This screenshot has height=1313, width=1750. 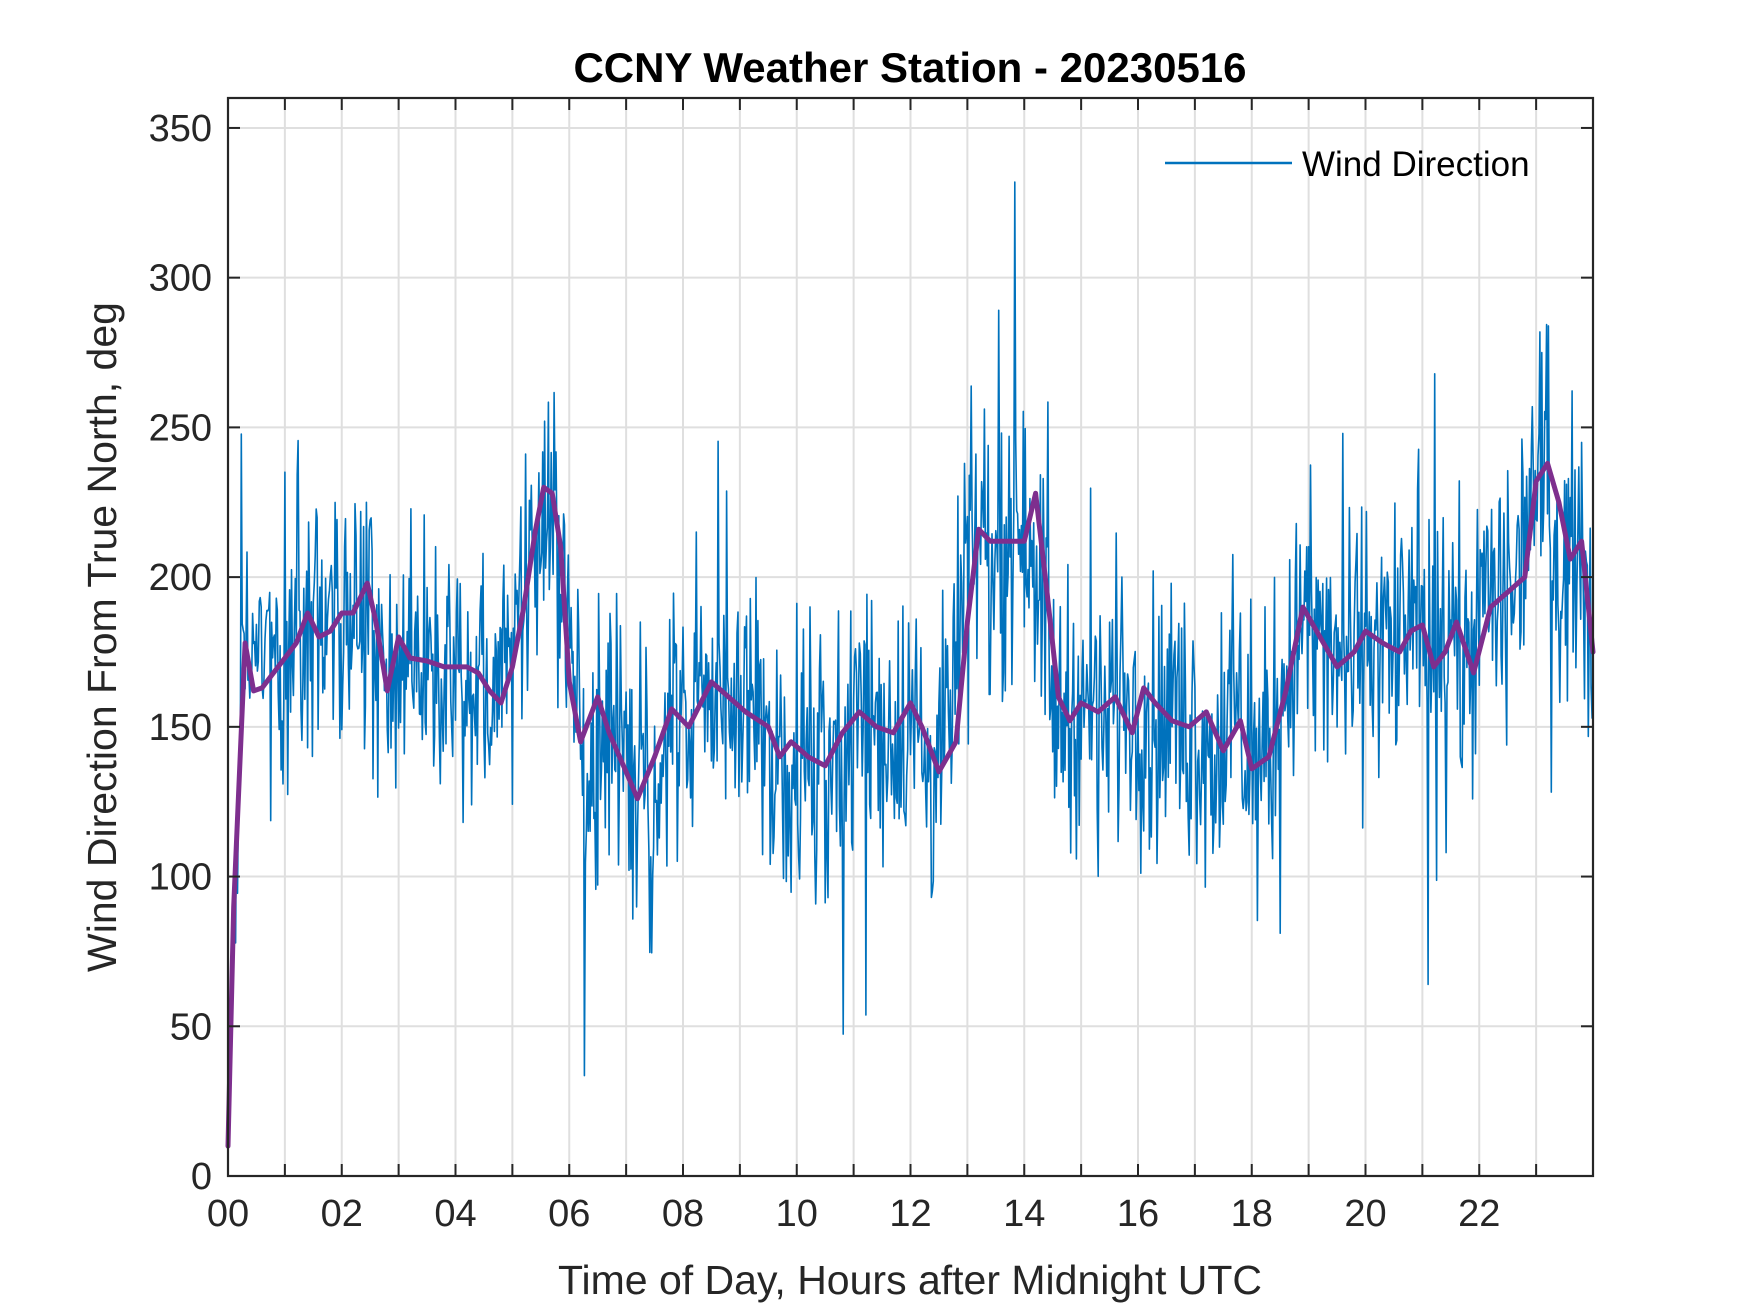 I want to click on x-tick-label: 00, so click(x=228, y=1214).